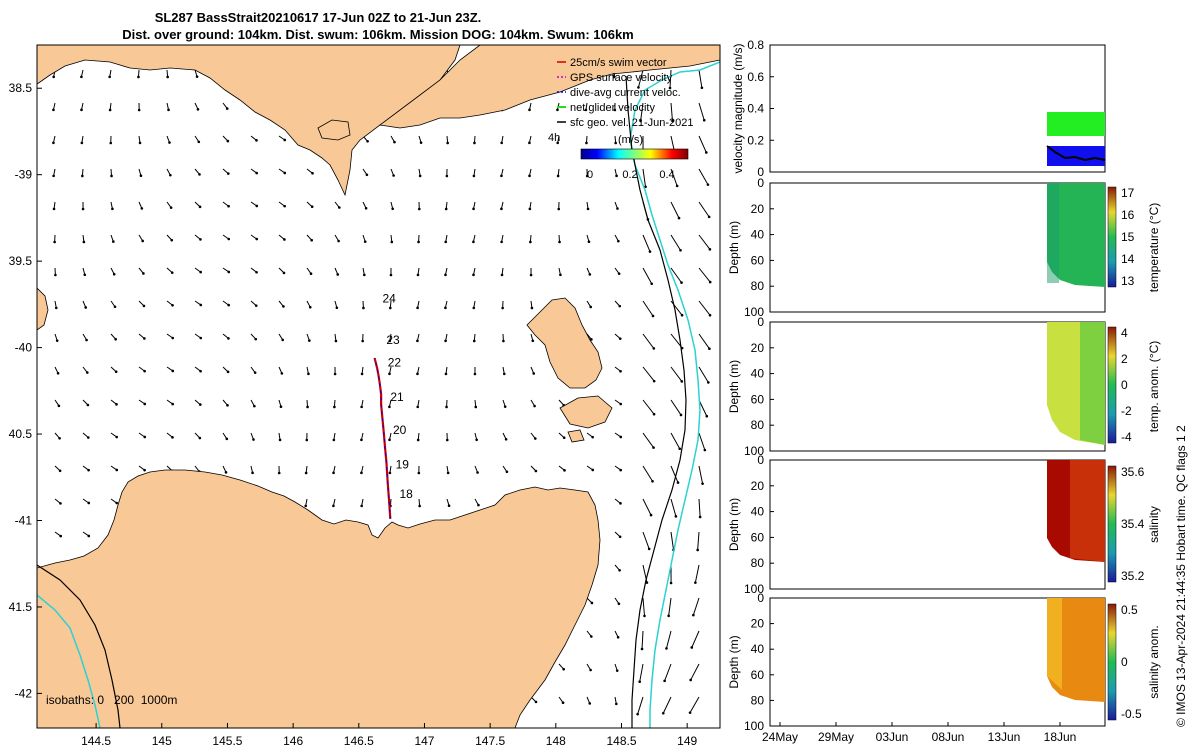  What do you see at coordinates (1076, 124) in the screenshot?
I see `net-velocity-band` at bounding box center [1076, 124].